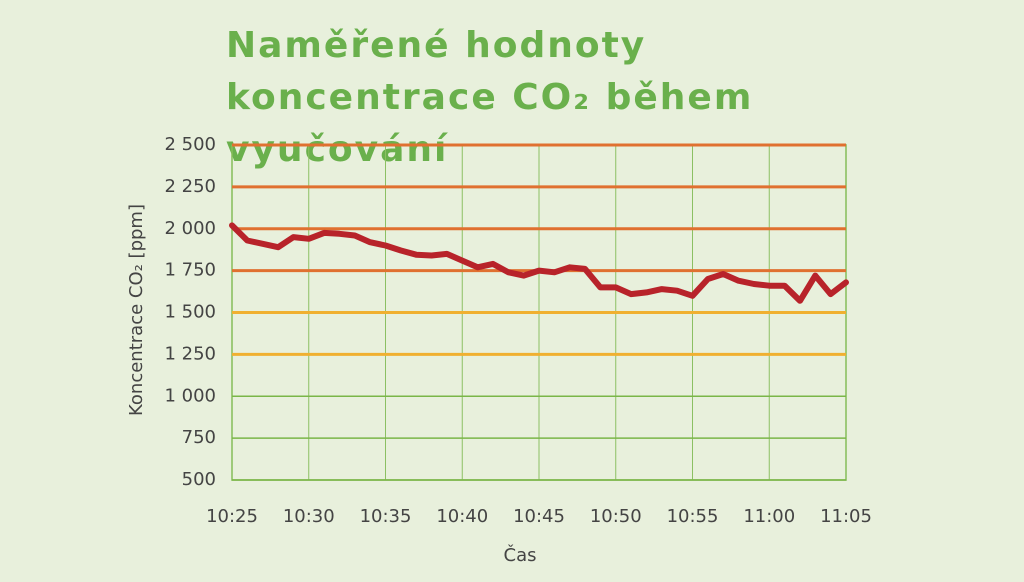 The width and height of the screenshot is (1024, 582). Describe the element at coordinates (190, 144) in the screenshot. I see `y-tick-label: 2 500` at that location.